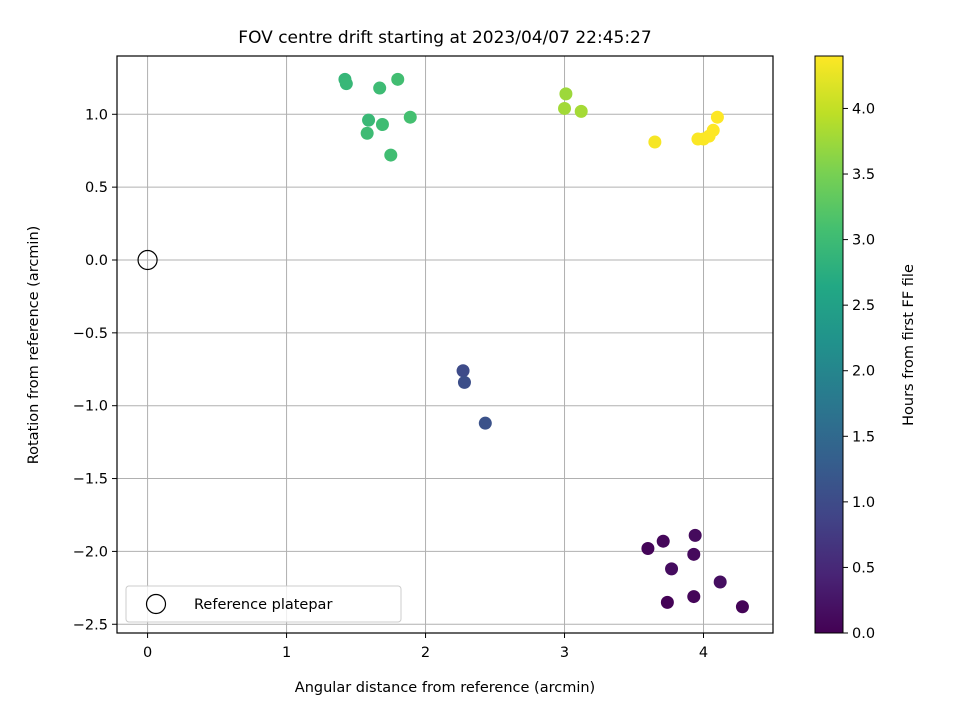 This screenshot has height=720, width=960. I want to click on x-tick-label: 1, so click(286, 653).